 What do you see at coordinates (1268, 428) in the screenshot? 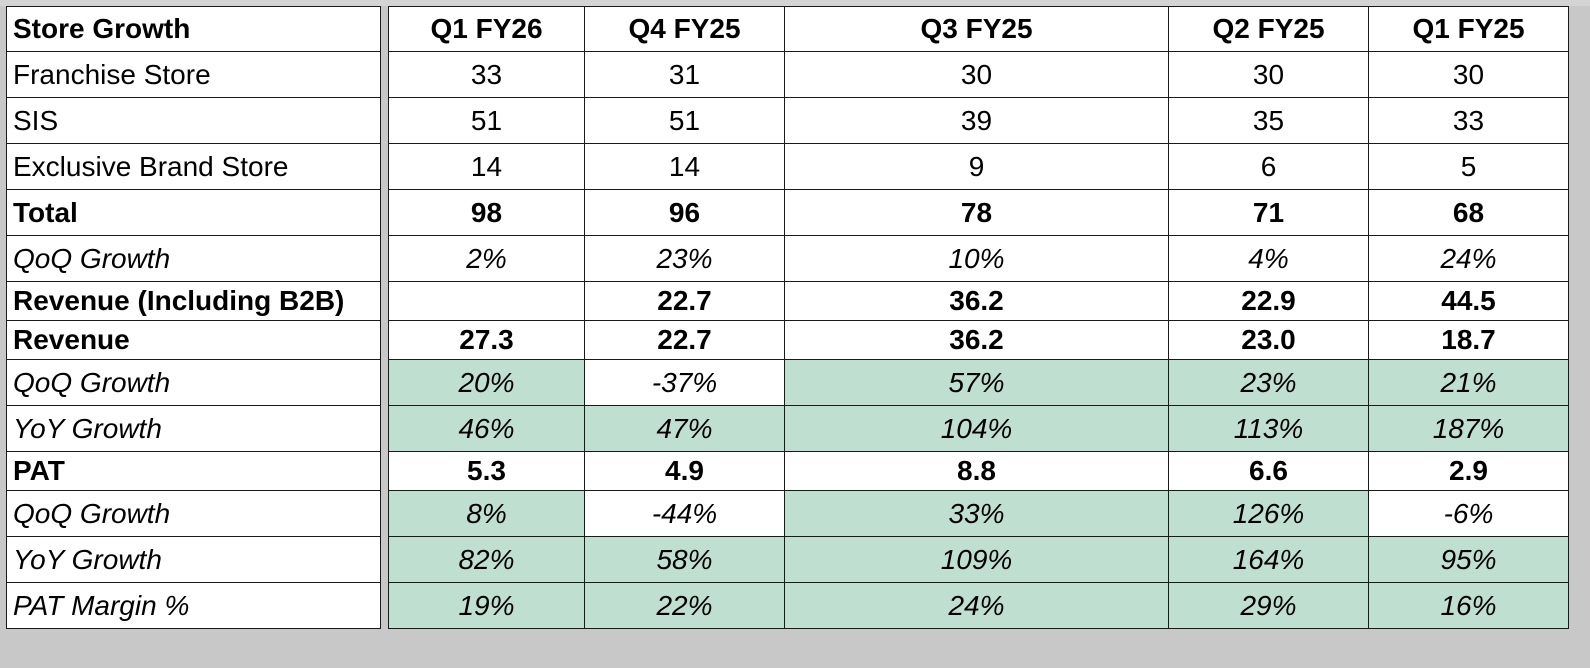
I see `cell: 113%` at bounding box center [1268, 428].